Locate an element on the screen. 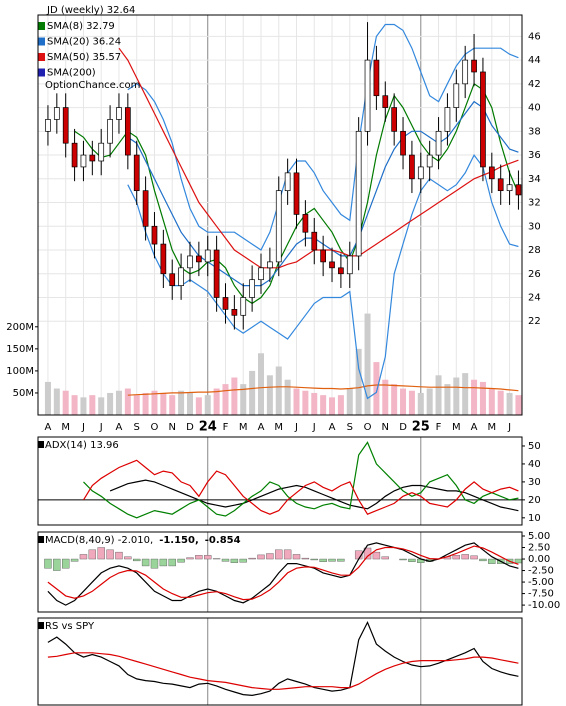 The height and width of the screenshot is (706, 566). y-tick-label: 36 is located at coordinates (534, 155).